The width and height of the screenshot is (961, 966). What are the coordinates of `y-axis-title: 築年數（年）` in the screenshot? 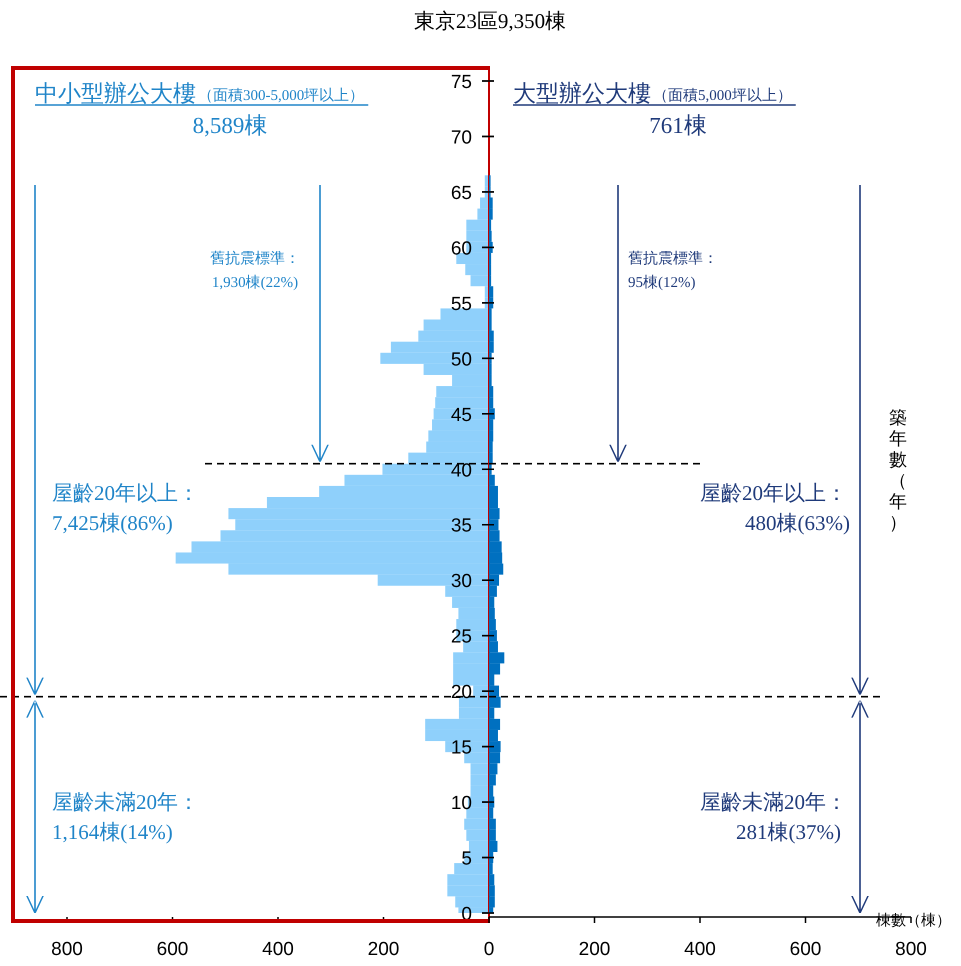 It's located at (898, 470).